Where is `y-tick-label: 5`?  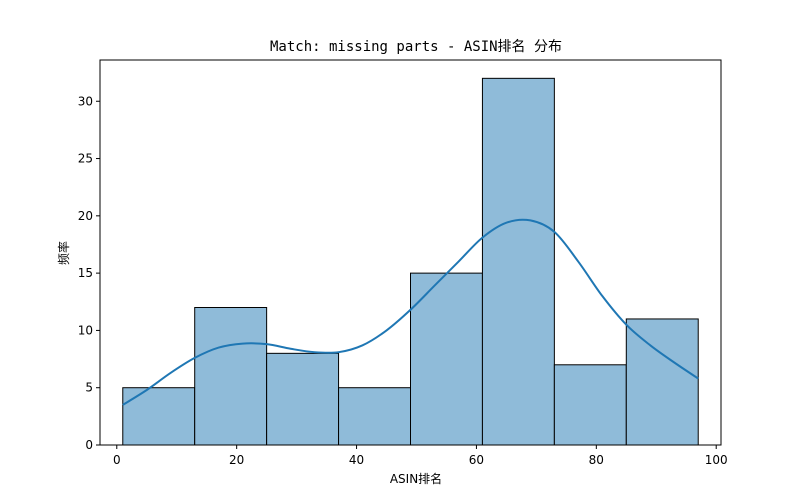
y-tick-label: 5 is located at coordinates (89, 388).